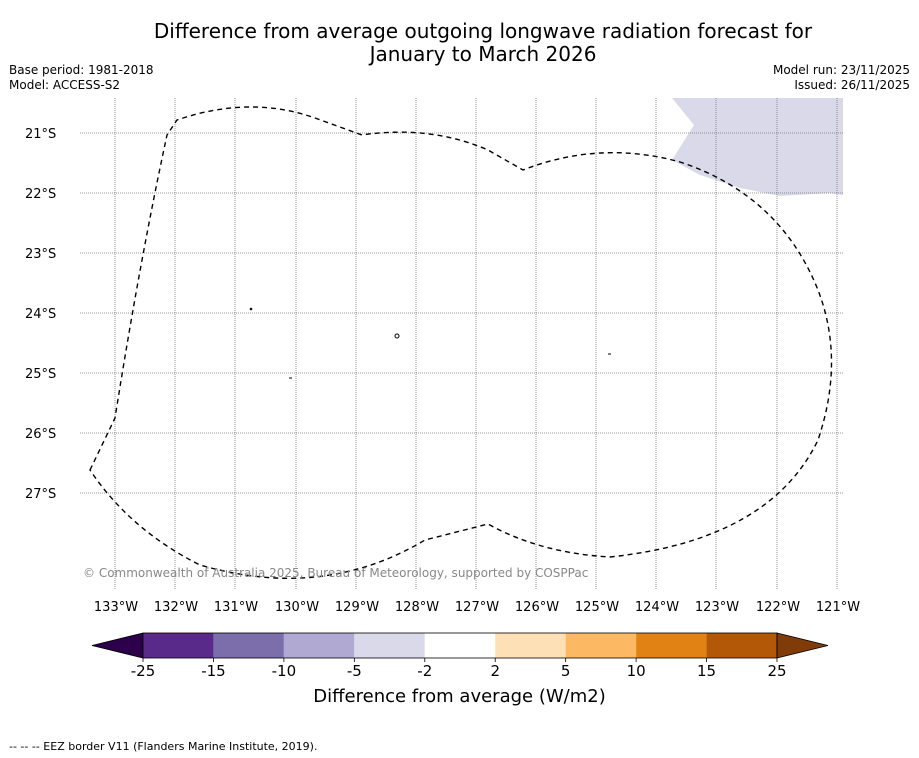  Describe the element at coordinates (354, 671) in the screenshot. I see `colorbar-tick-label: -5` at that location.